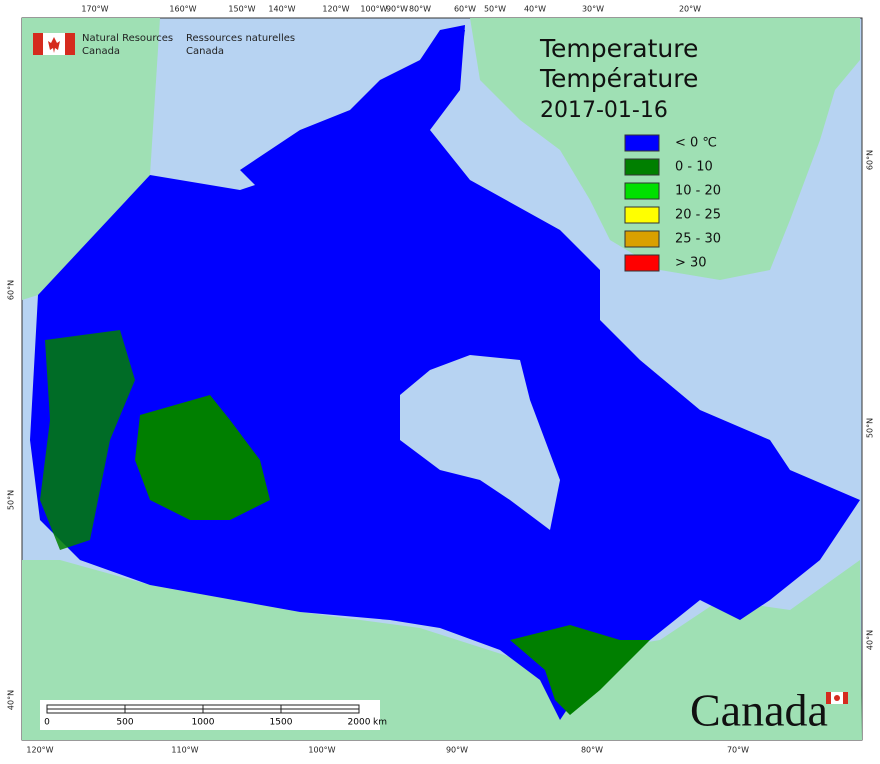 Image resolution: width=880 pixels, height=764 pixels. What do you see at coordinates (213, 715) in the screenshot?
I see `scale-bar: 0 500 1000 1500 2000 km` at bounding box center [213, 715].